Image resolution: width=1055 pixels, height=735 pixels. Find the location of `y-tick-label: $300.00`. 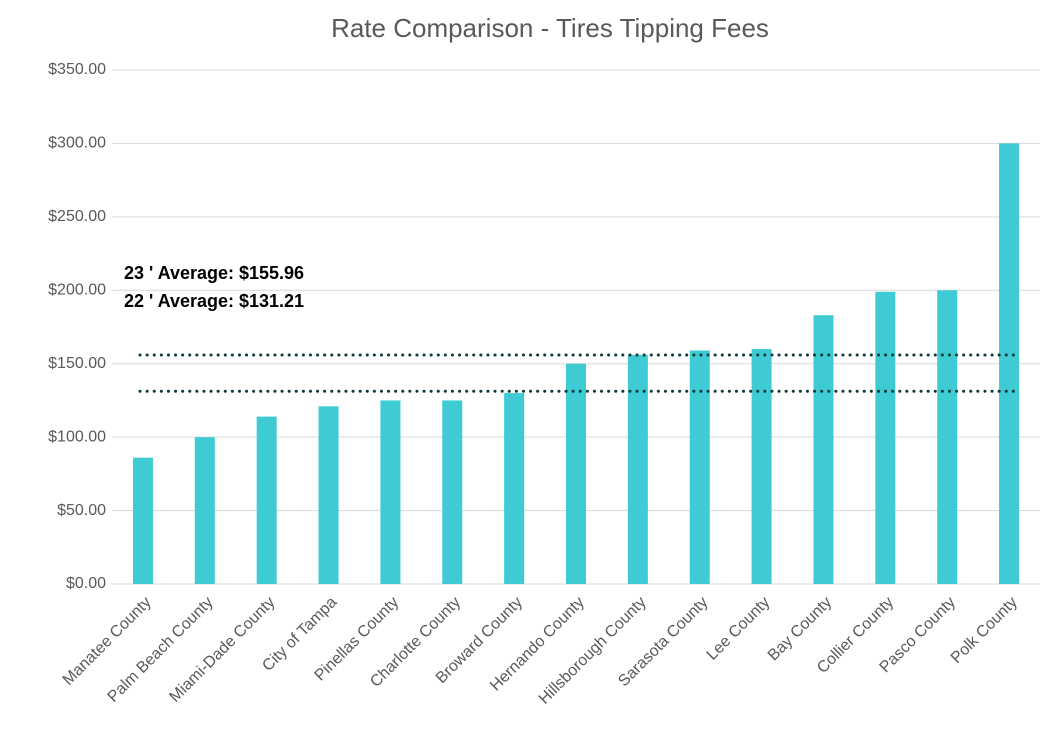

y-tick-label: $300.00 is located at coordinates (77, 143).